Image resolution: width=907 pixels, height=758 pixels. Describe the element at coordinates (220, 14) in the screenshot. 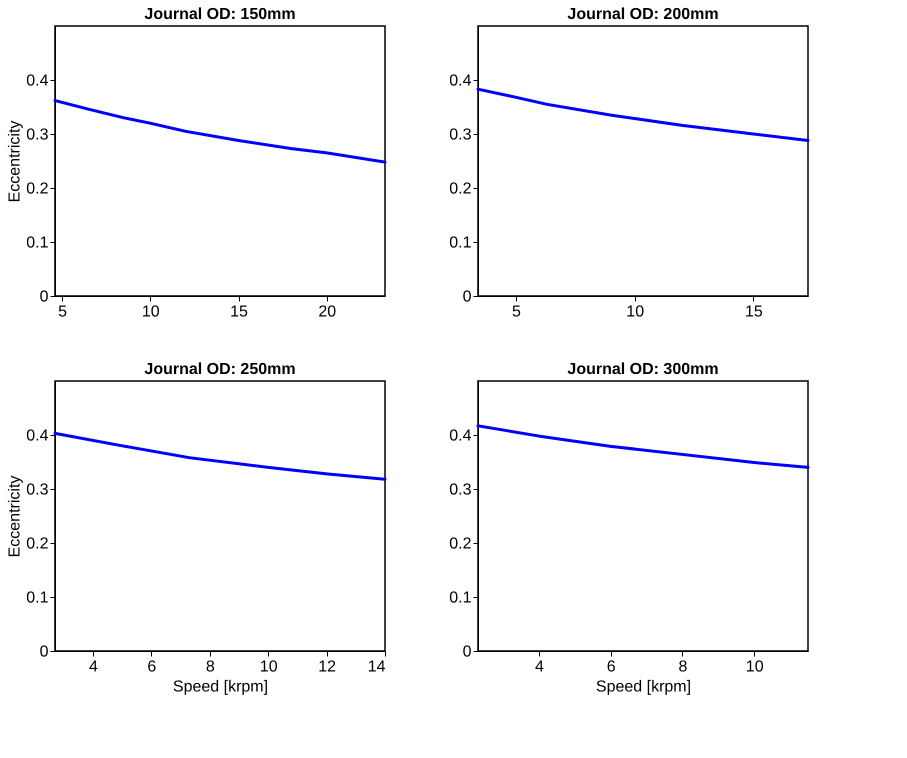

I see `chart-title: Journal OD: 150mm` at that location.